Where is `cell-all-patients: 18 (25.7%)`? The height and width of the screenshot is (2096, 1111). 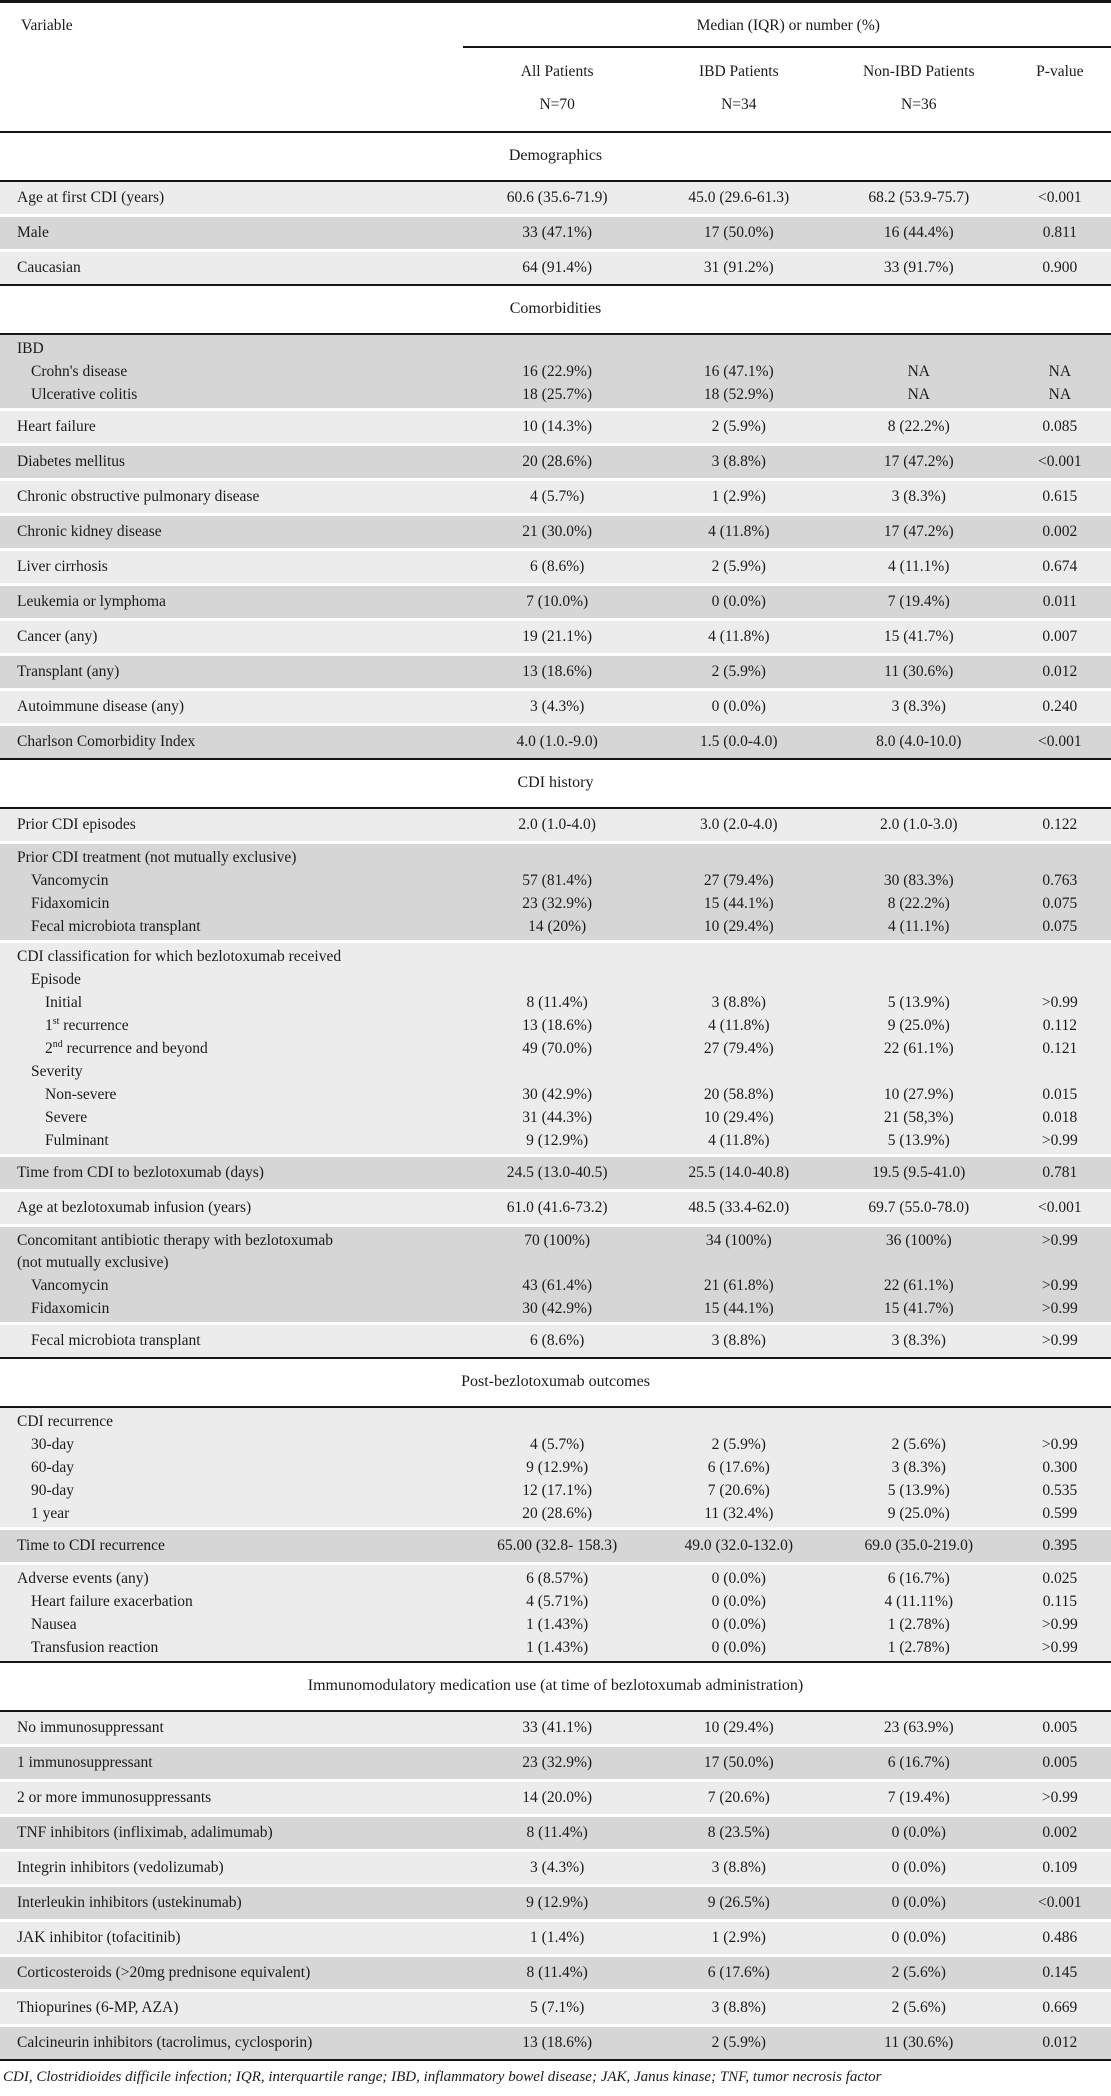 cell-all-patients: 18 (25.7%) is located at coordinates (557, 394).